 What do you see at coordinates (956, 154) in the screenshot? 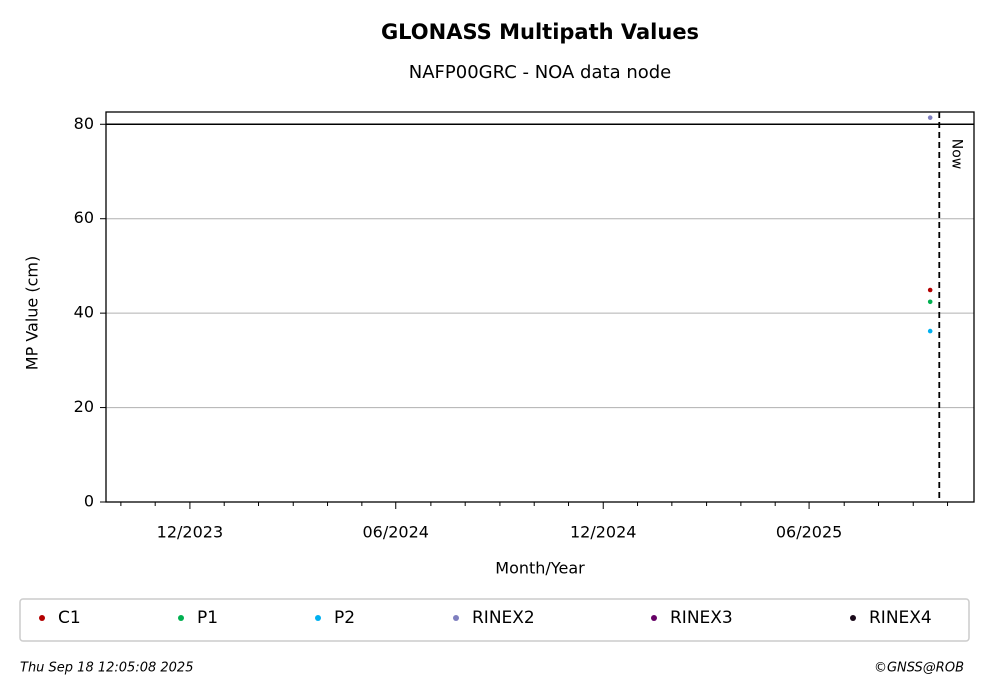
I see `now-label: Now` at bounding box center [956, 154].